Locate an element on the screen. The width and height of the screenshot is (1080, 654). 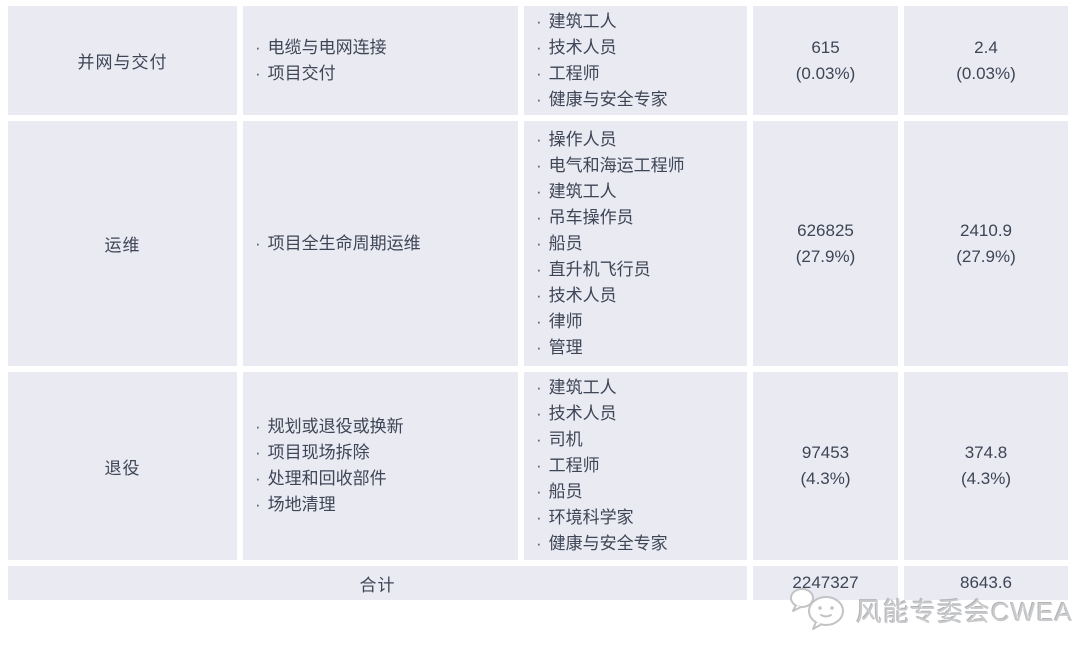
list-item: · 技术人员 is located at coordinates (638, 414).